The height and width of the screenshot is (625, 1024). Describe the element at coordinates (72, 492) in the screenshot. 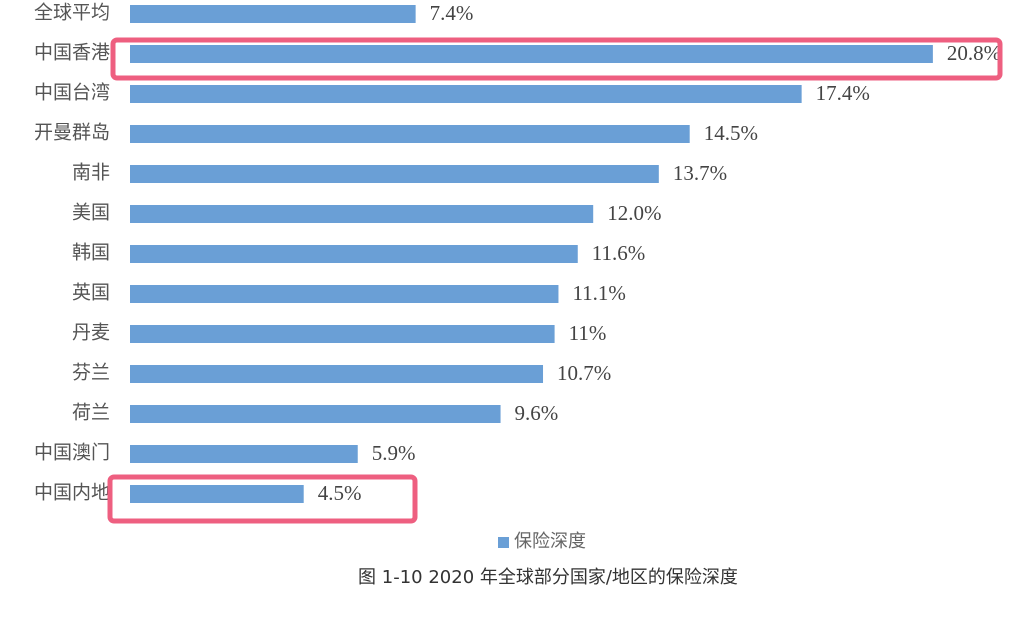

I see `category-label: 中国内地` at that location.